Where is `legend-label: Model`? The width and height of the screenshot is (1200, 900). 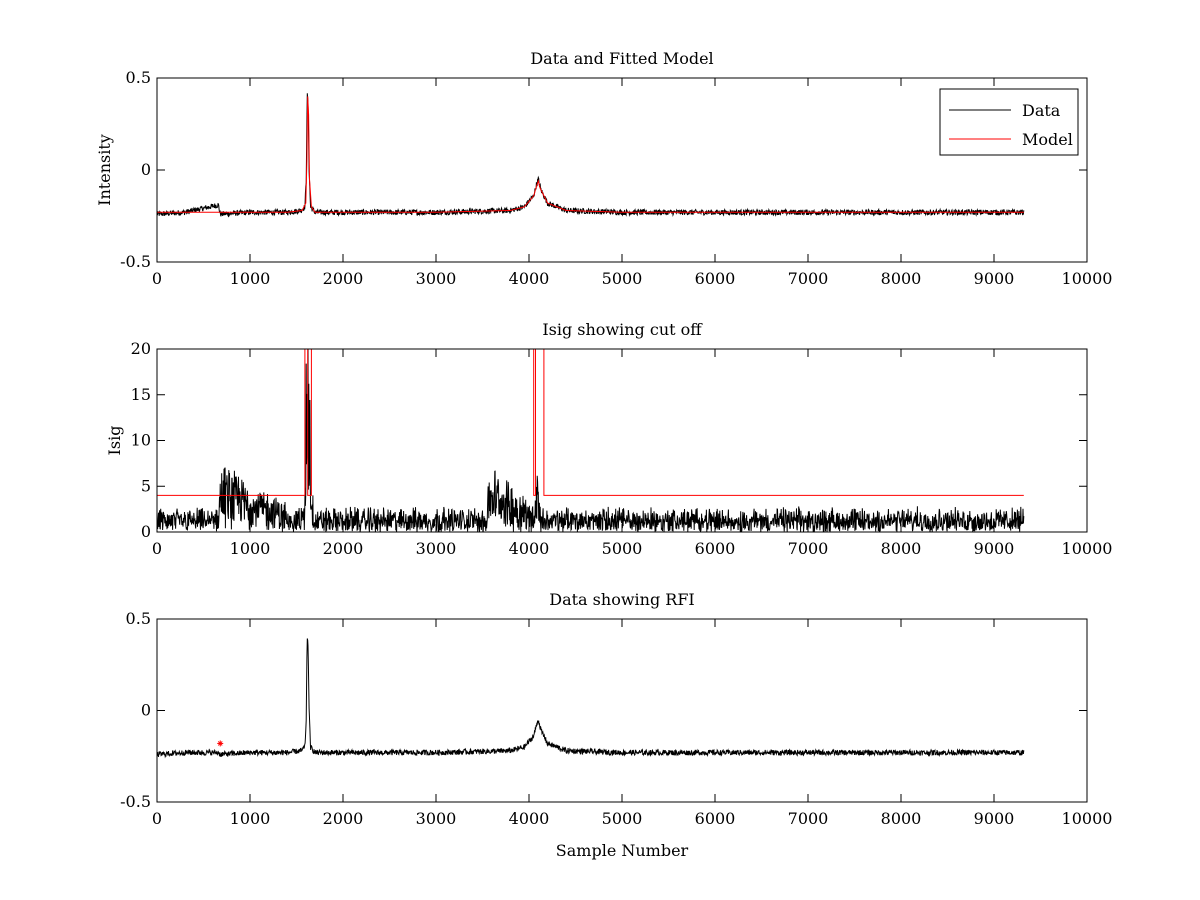 legend-label: Model is located at coordinates (1047, 139).